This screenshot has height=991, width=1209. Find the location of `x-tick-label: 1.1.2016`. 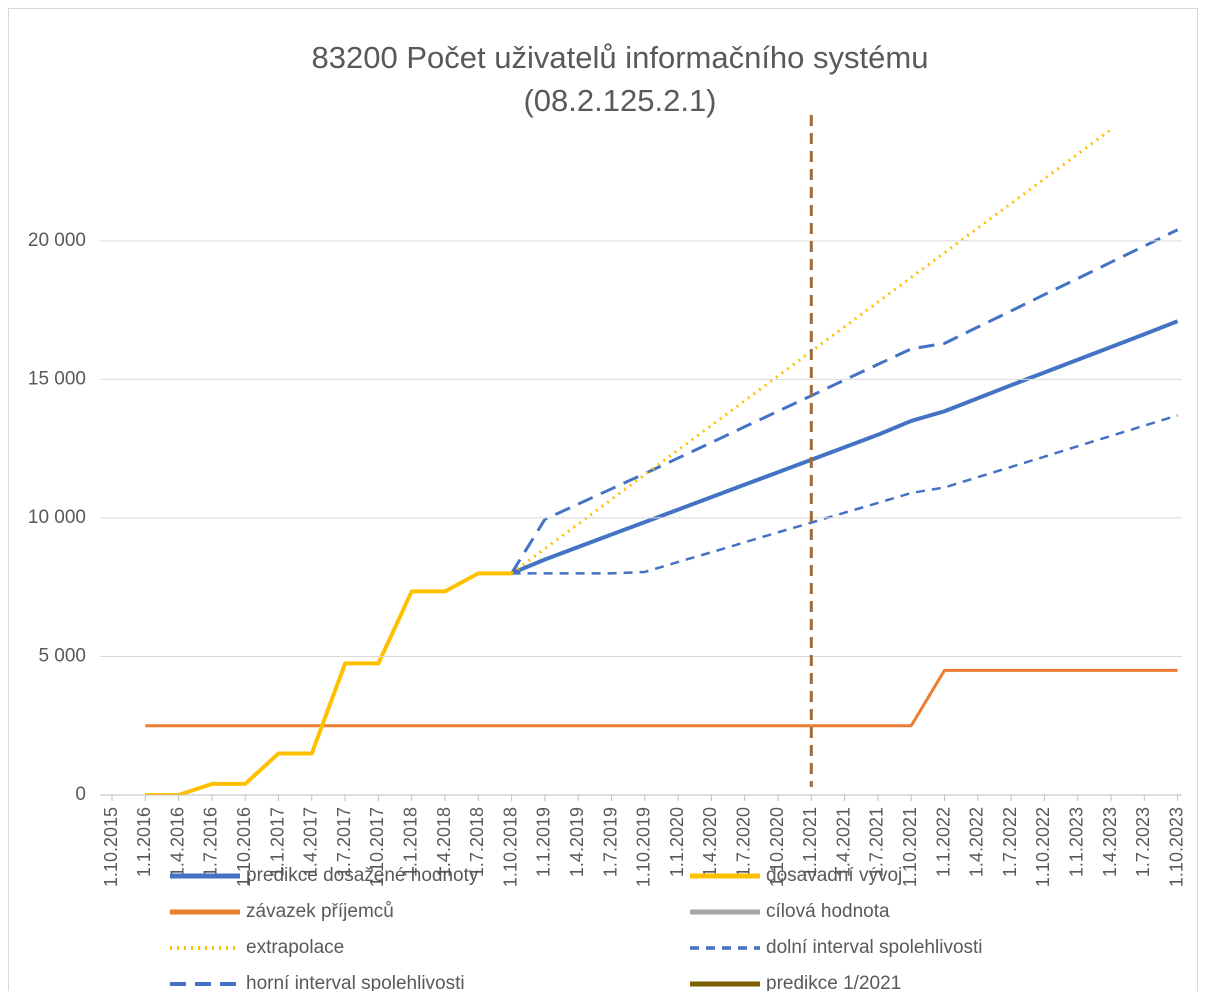

x-tick-label: 1.1.2016 is located at coordinates (144, 842).